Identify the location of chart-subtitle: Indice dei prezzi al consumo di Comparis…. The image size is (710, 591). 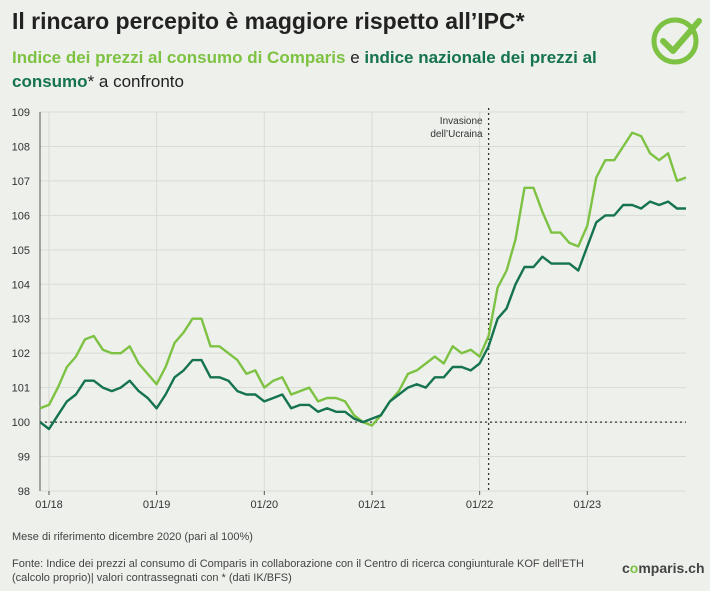
(307, 70).